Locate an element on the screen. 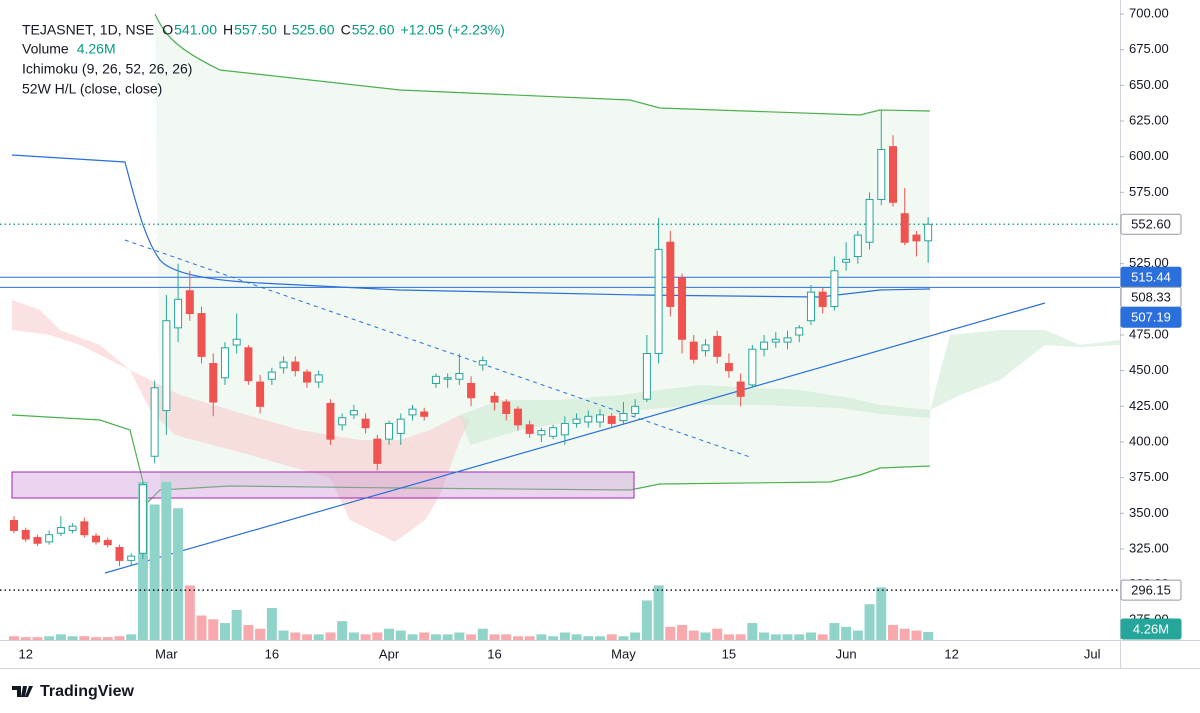  52w-high-line is located at coordinates (542, 64).